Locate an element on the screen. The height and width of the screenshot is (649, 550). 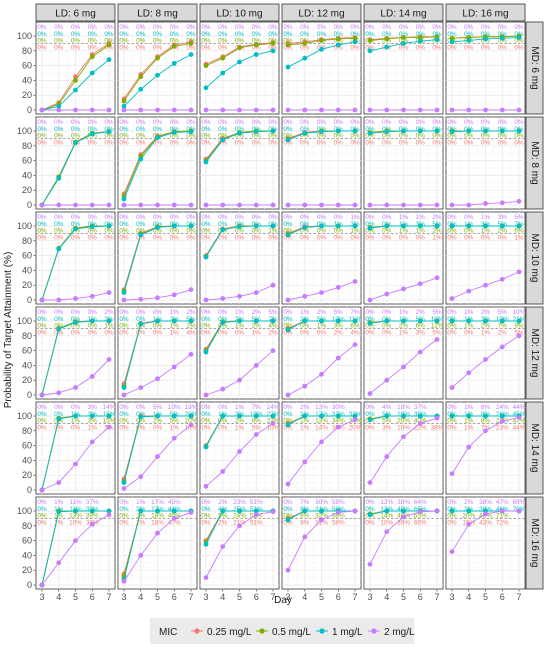
risk-label: 10% is located at coordinates (191, 427).